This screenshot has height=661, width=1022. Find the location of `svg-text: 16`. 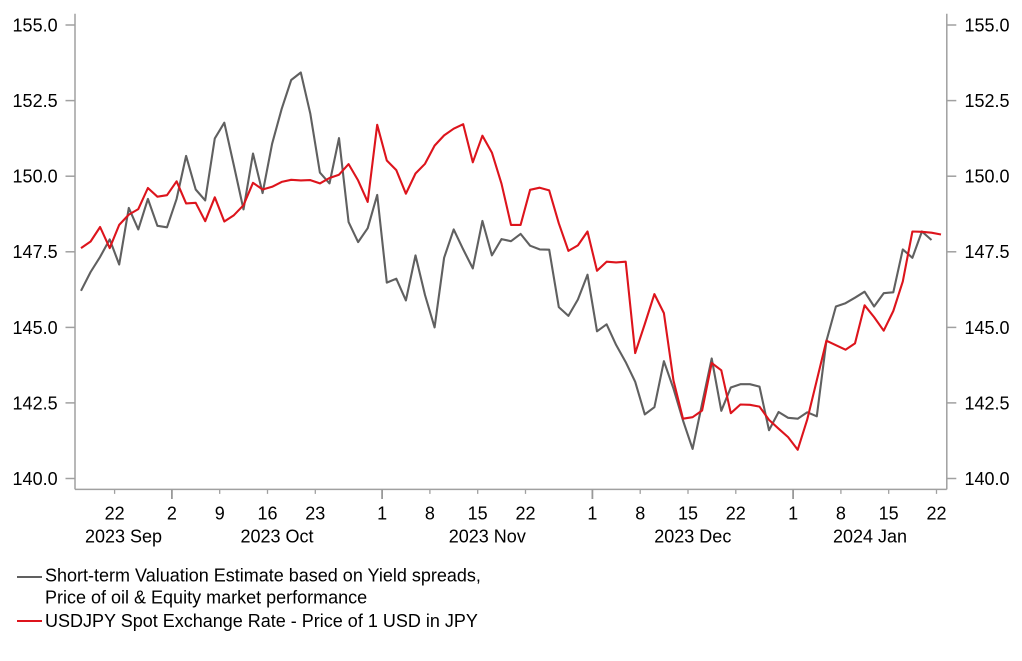

svg-text: 16 is located at coordinates (267, 514).